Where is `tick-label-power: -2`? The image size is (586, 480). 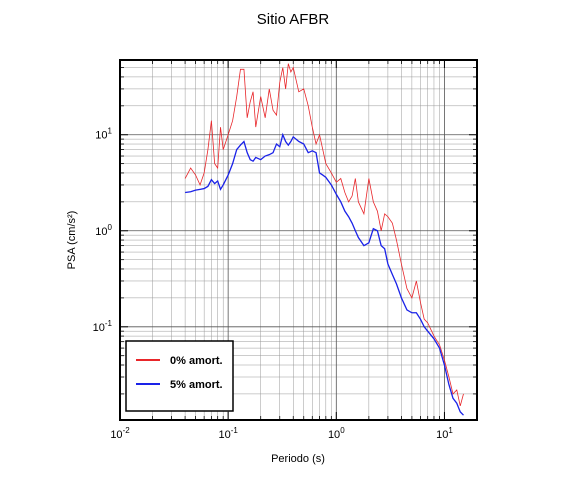 tick-label-power: -2 is located at coordinates (127, 430).